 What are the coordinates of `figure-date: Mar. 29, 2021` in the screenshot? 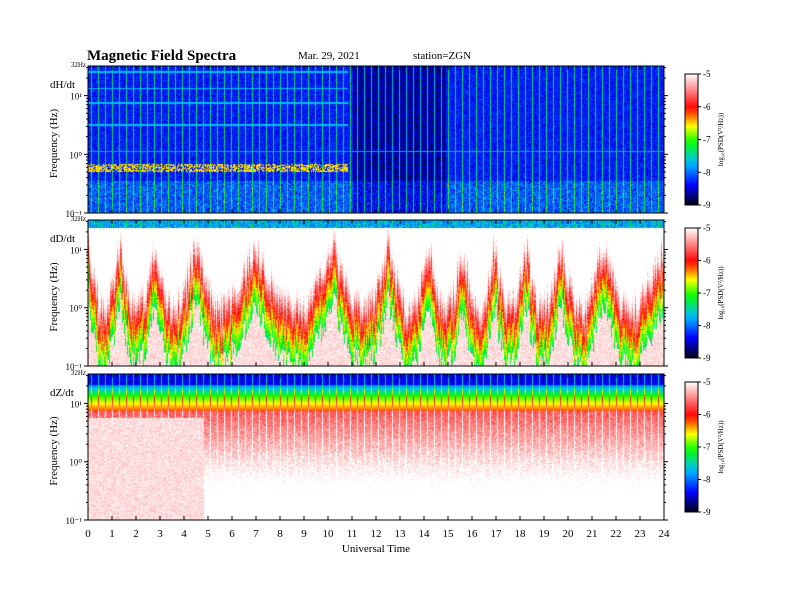 It's located at (329, 56).